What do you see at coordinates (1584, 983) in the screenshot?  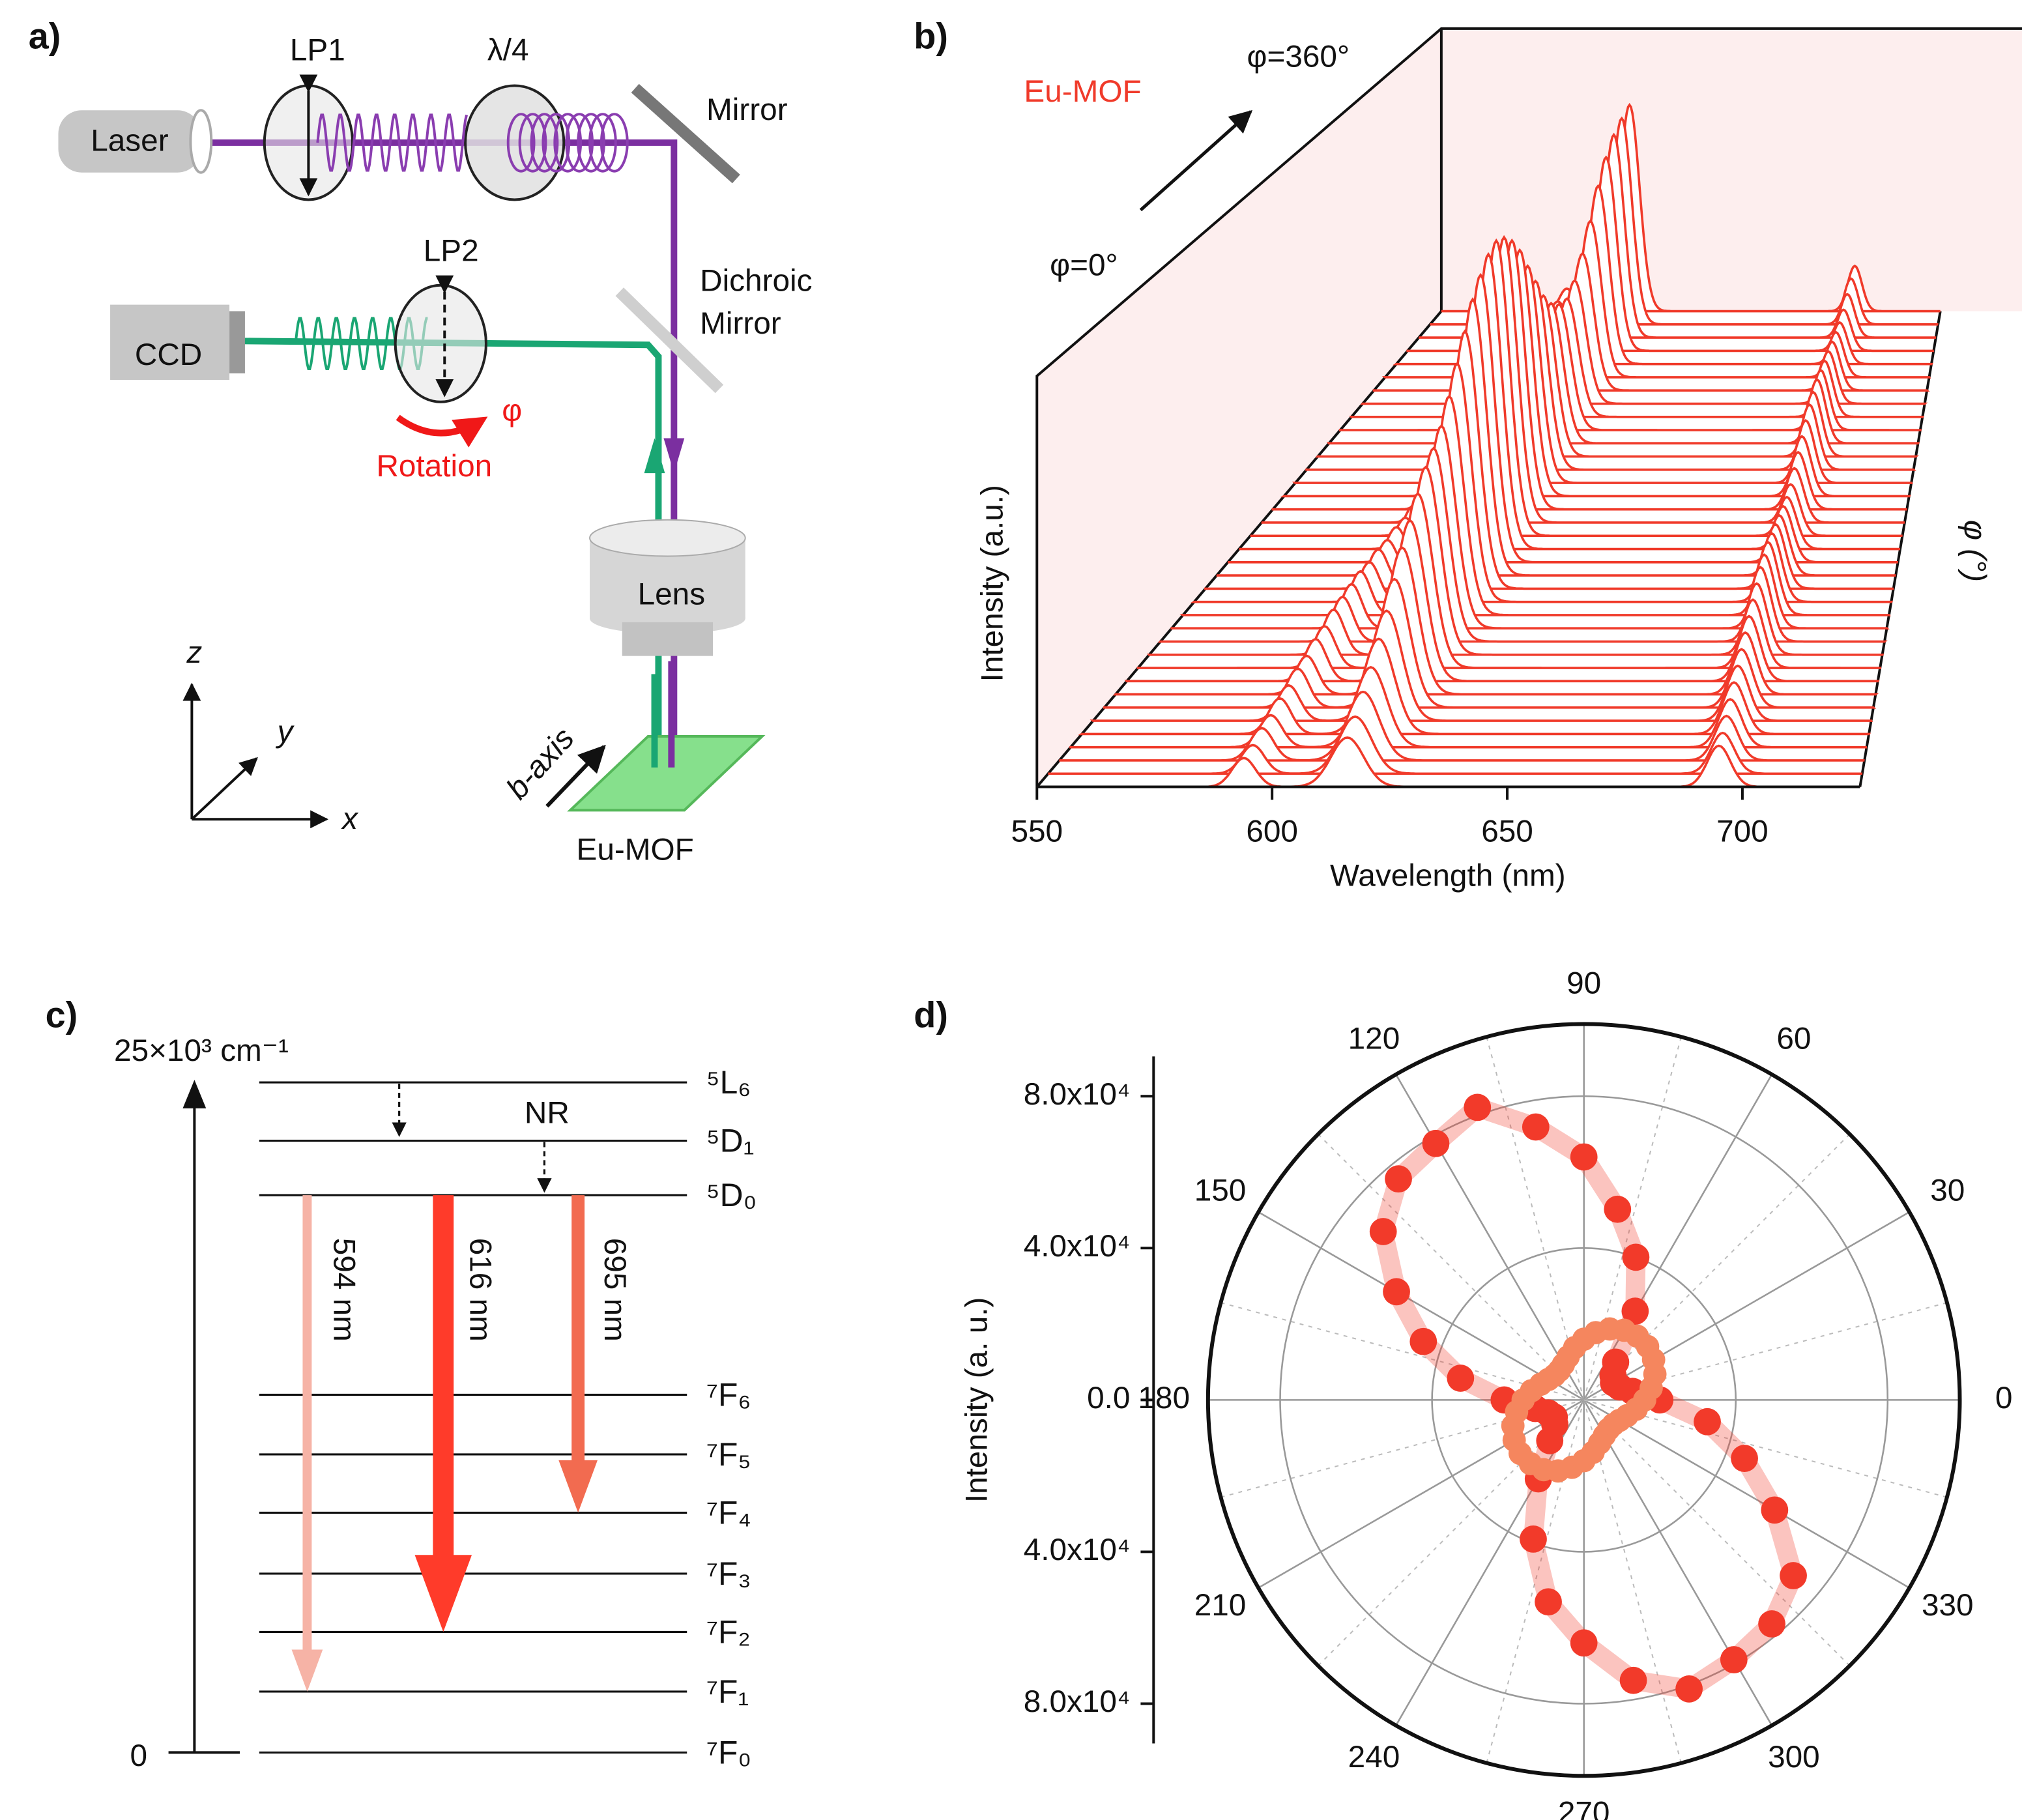 I see `angular-tick-label: 90` at bounding box center [1584, 983].